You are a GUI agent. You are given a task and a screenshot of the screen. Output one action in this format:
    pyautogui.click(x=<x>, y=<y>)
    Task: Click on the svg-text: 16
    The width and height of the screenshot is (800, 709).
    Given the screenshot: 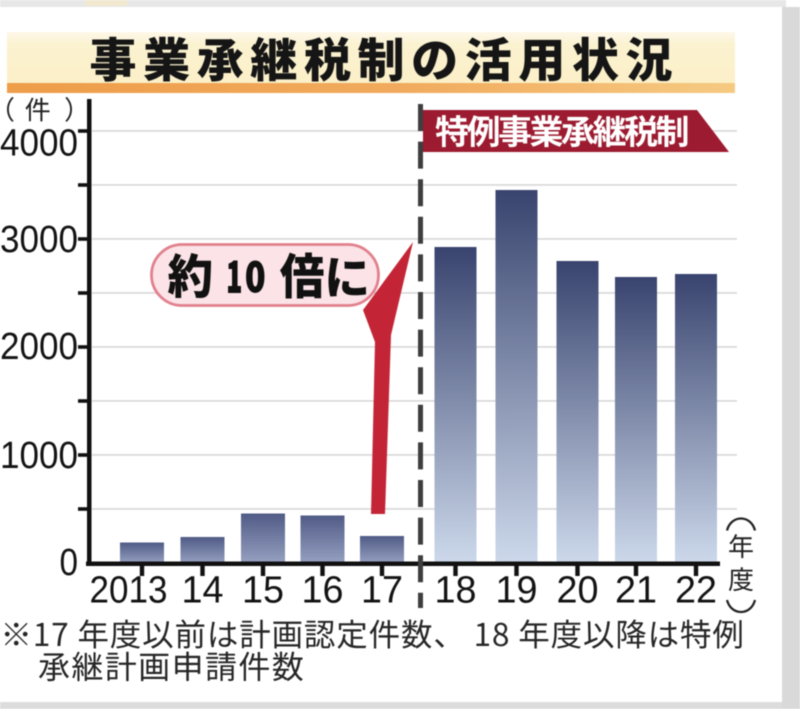 What is the action you would take?
    pyautogui.click(x=323, y=591)
    